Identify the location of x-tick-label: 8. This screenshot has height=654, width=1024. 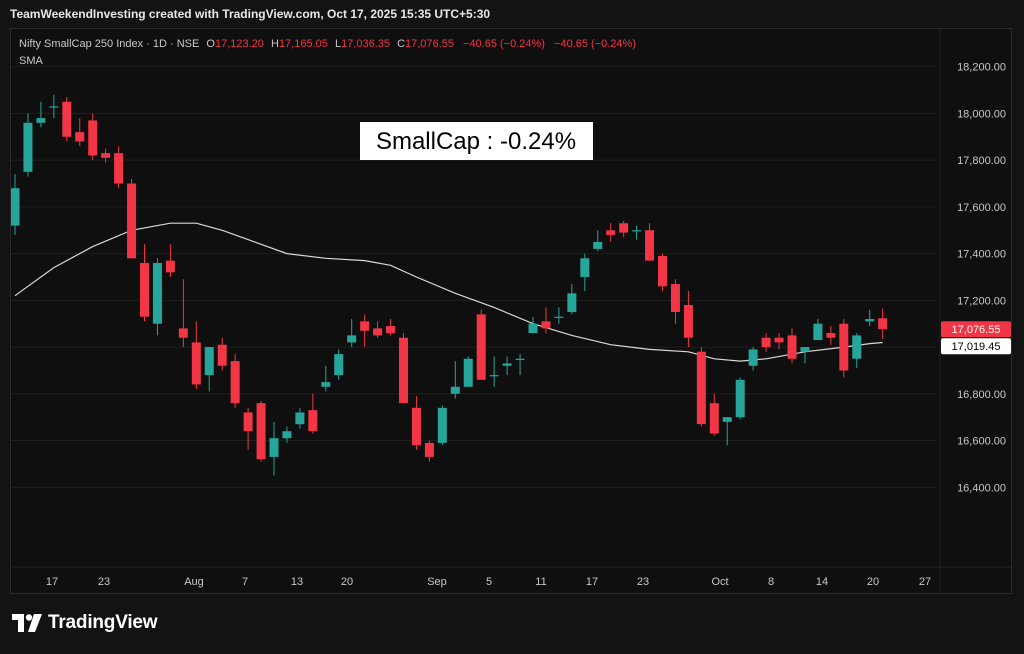
(771, 582).